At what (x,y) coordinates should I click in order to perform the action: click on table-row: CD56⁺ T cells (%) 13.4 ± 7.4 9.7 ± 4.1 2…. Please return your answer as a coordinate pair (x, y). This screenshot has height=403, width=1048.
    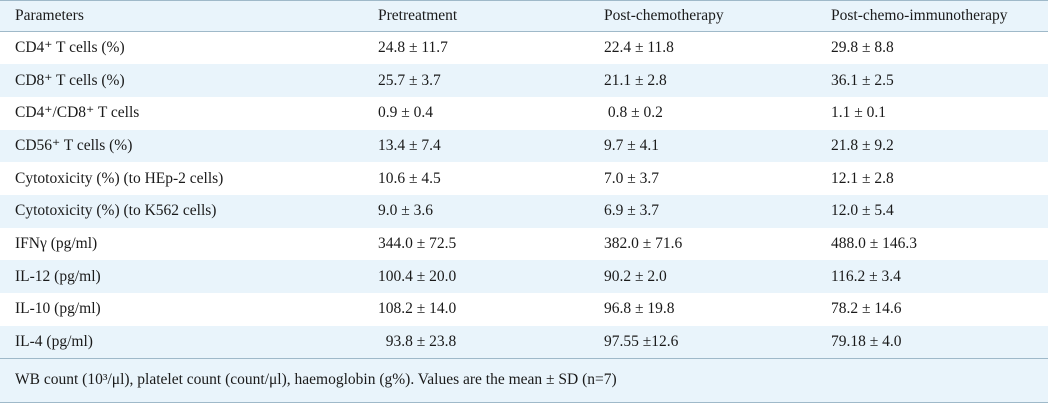
    Looking at the image, I should click on (524, 146).